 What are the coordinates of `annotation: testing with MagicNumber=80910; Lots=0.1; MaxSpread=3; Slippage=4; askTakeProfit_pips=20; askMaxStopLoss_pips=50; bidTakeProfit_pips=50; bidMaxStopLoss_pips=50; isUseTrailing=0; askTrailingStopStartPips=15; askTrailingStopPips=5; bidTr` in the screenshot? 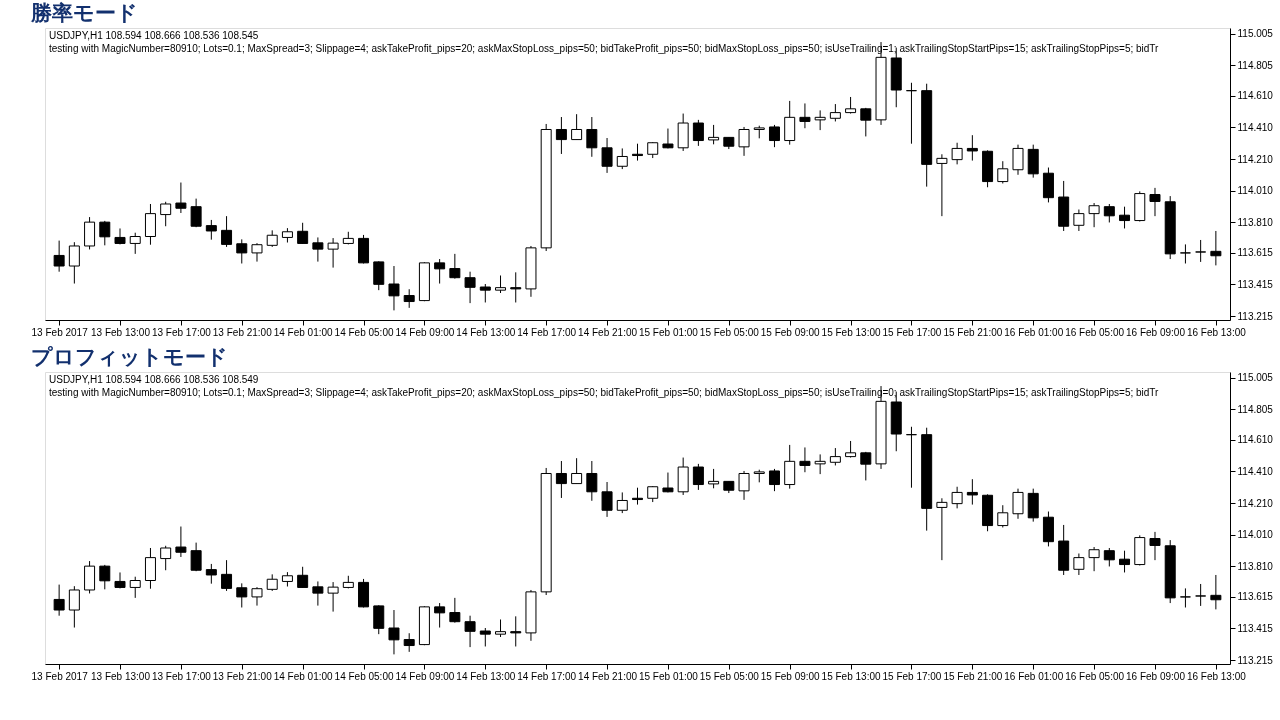 It's located at (604, 392).